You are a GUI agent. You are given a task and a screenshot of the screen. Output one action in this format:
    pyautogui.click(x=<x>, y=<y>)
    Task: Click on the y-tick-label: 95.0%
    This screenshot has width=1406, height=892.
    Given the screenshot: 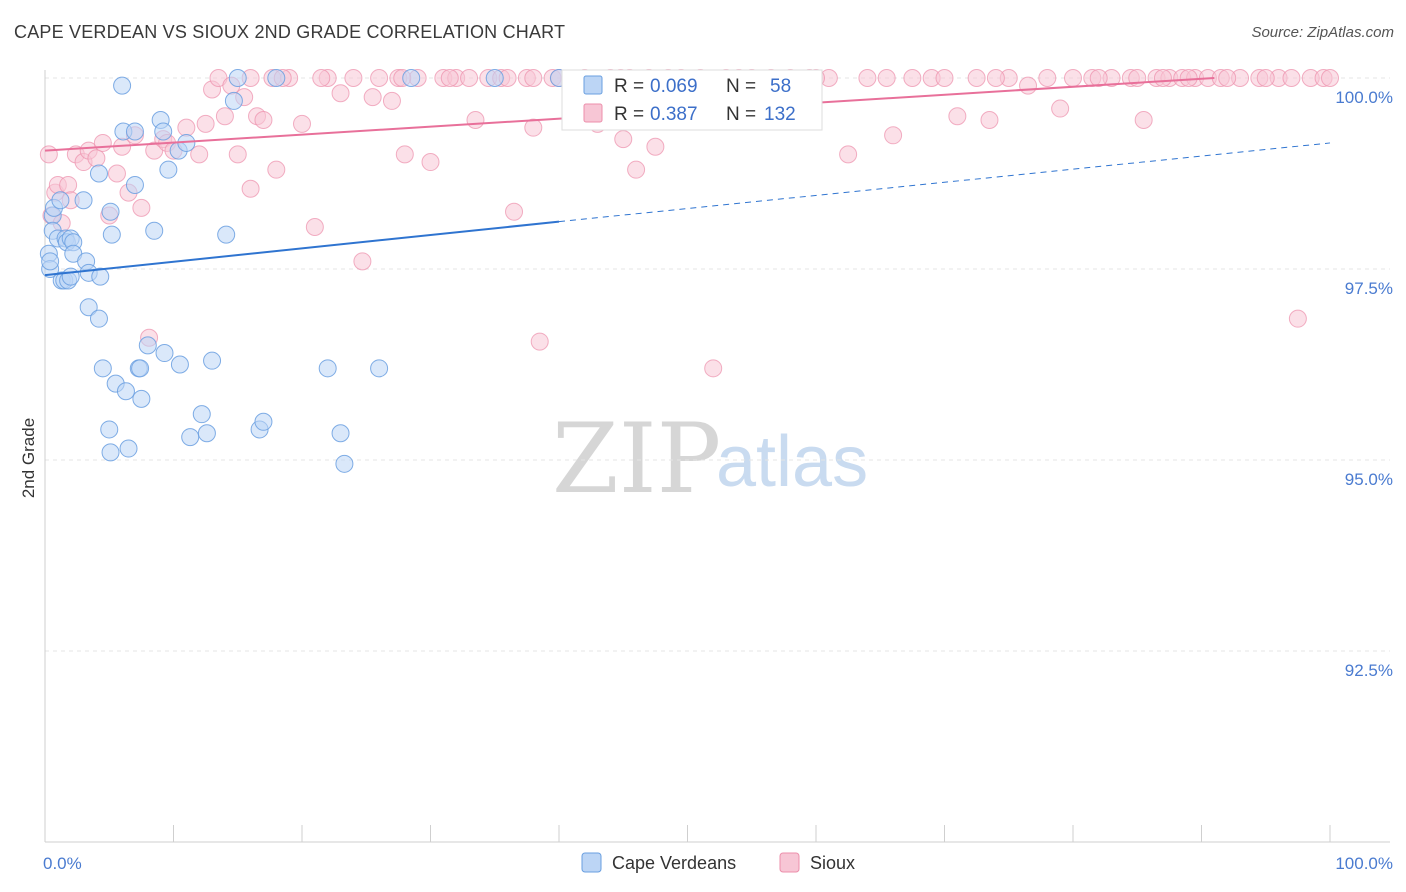 What is the action you would take?
    pyautogui.click(x=1369, y=479)
    